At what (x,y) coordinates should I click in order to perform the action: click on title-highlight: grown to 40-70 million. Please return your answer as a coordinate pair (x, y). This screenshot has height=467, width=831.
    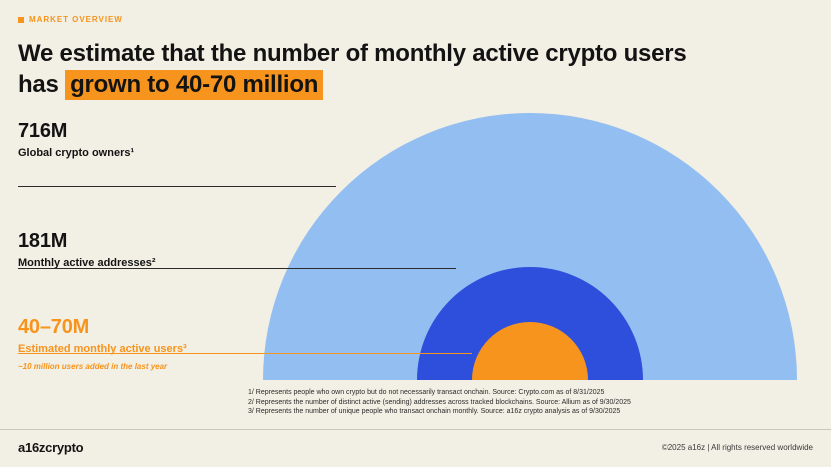
    Looking at the image, I should click on (194, 85).